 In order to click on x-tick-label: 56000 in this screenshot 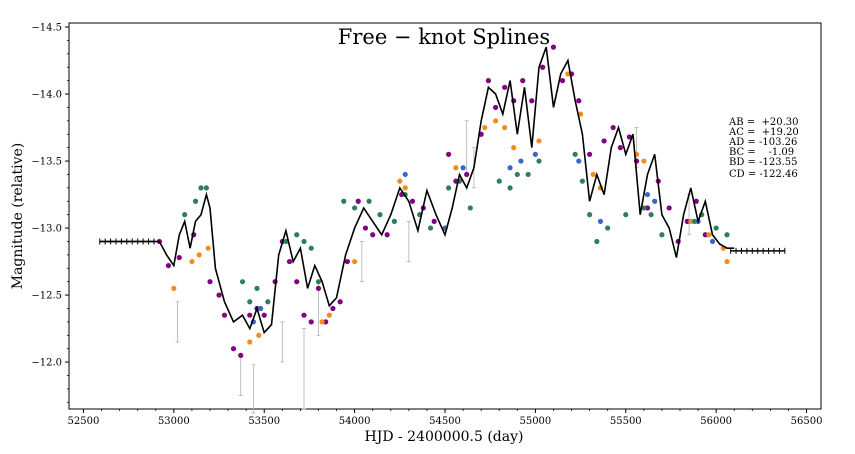, I will do `click(716, 421)`.